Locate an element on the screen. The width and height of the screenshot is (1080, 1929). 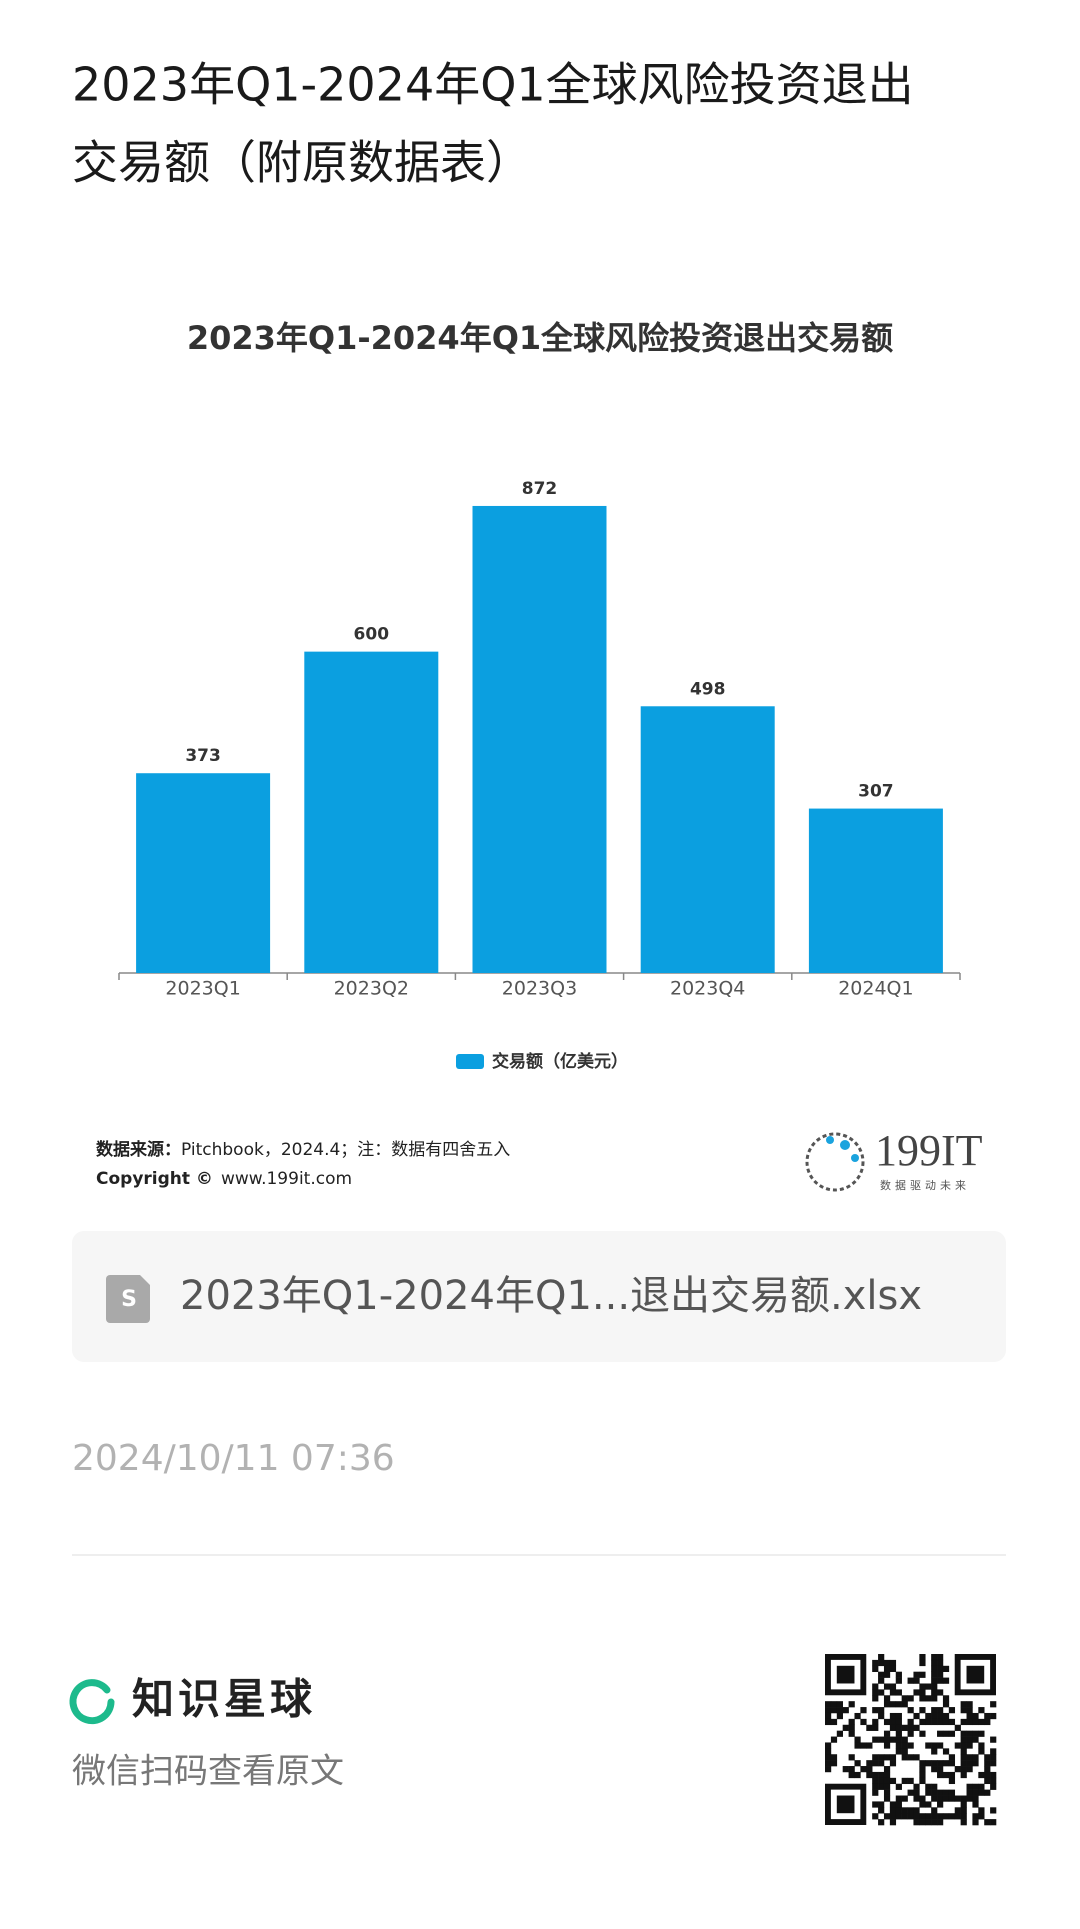
page-title: 2023年Q1-2024年Q1全球风险投资退出 is located at coordinates (493, 85).